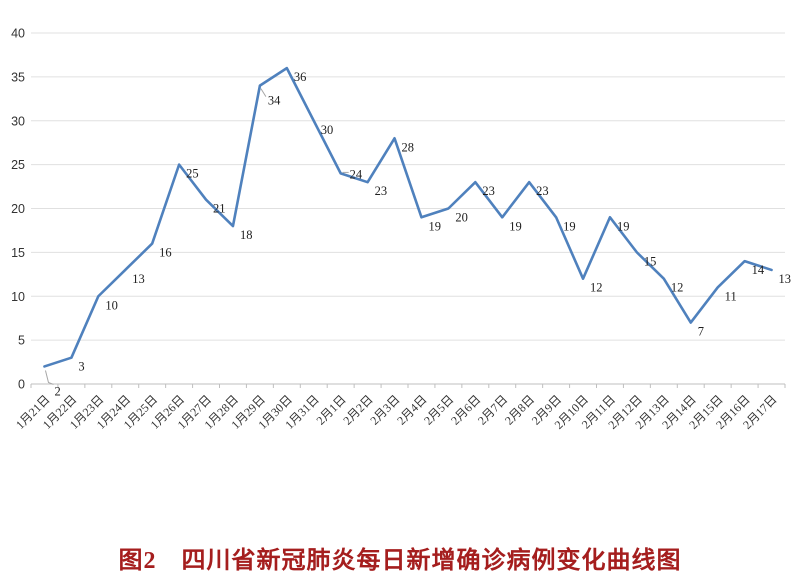 Image resolution: width=800 pixels, height=583 pixels. Describe the element at coordinates (246, 235) in the screenshot. I see `data-point-label: 18` at that location.